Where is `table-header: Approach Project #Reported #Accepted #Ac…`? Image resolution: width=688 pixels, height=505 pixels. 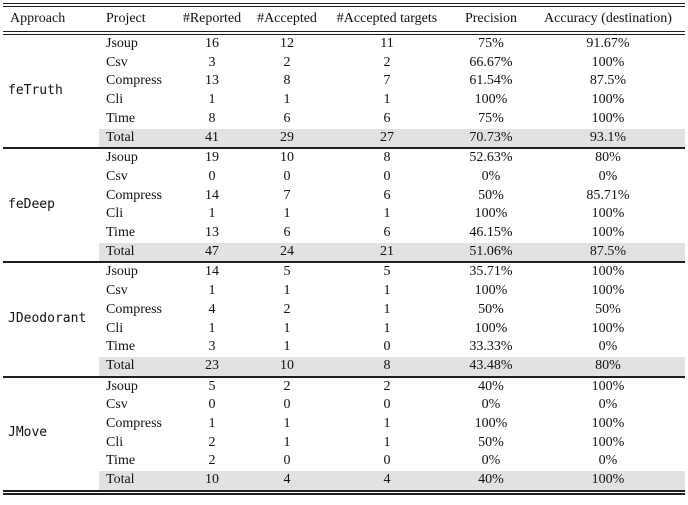 table-header: Approach Project #Reported #Accepted #Ac… is located at coordinates (344, 19).